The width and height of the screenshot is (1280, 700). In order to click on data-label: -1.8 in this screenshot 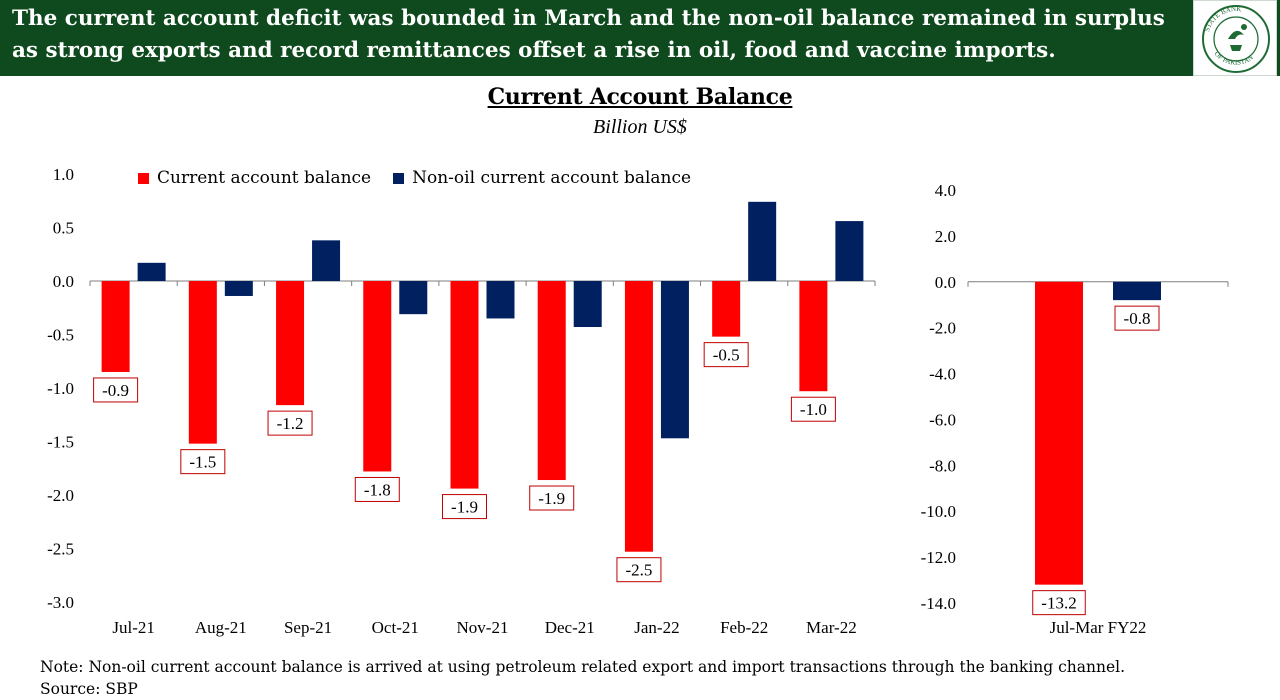, I will do `click(377, 489)`.